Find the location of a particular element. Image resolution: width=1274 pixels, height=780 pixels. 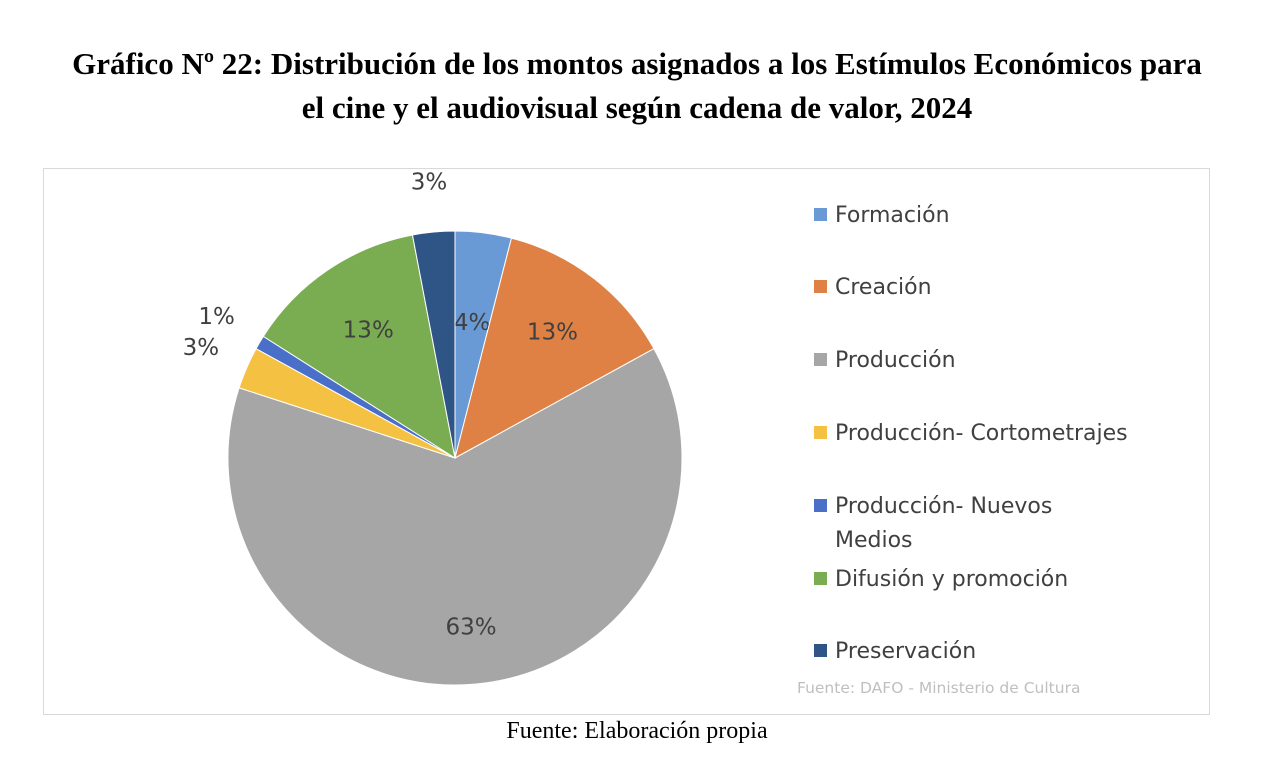

data-label-1: 4% is located at coordinates (472, 323).